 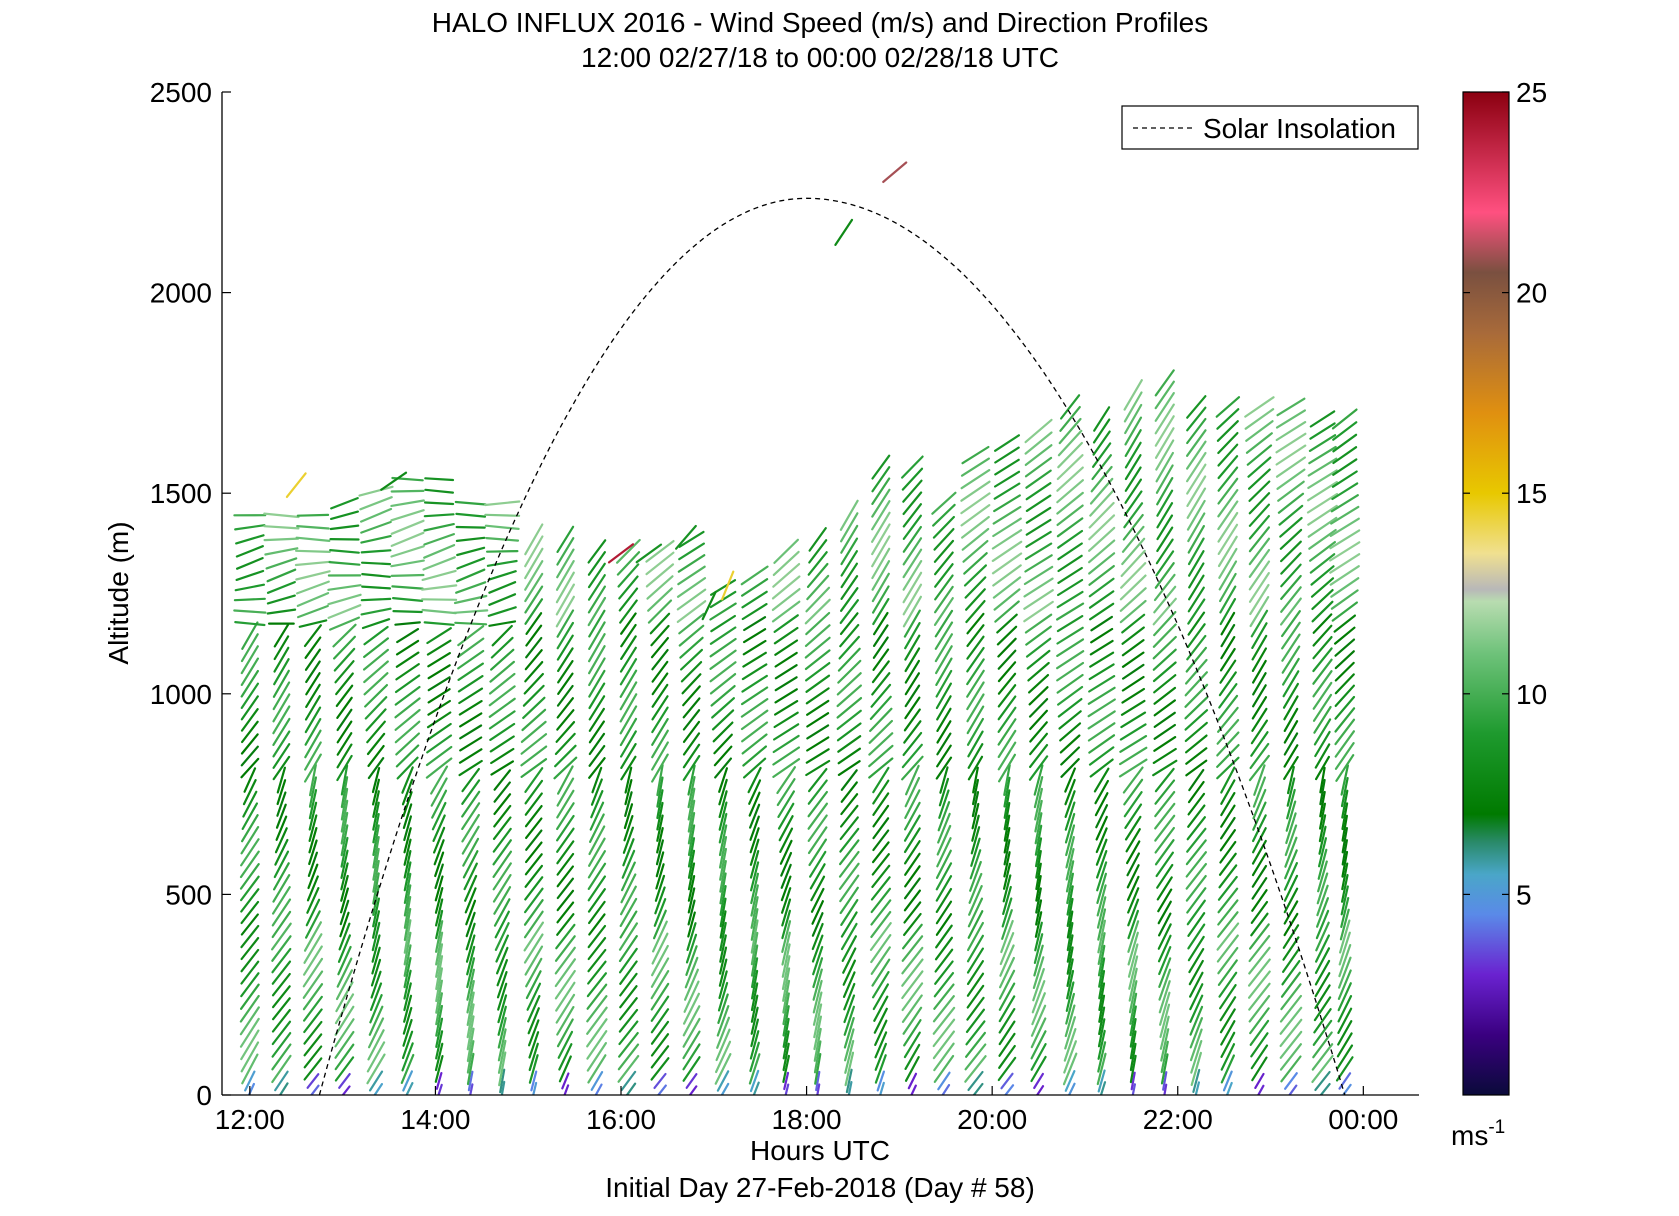 I want to click on x-tick-label: 14:00, so click(x=435, y=1119).